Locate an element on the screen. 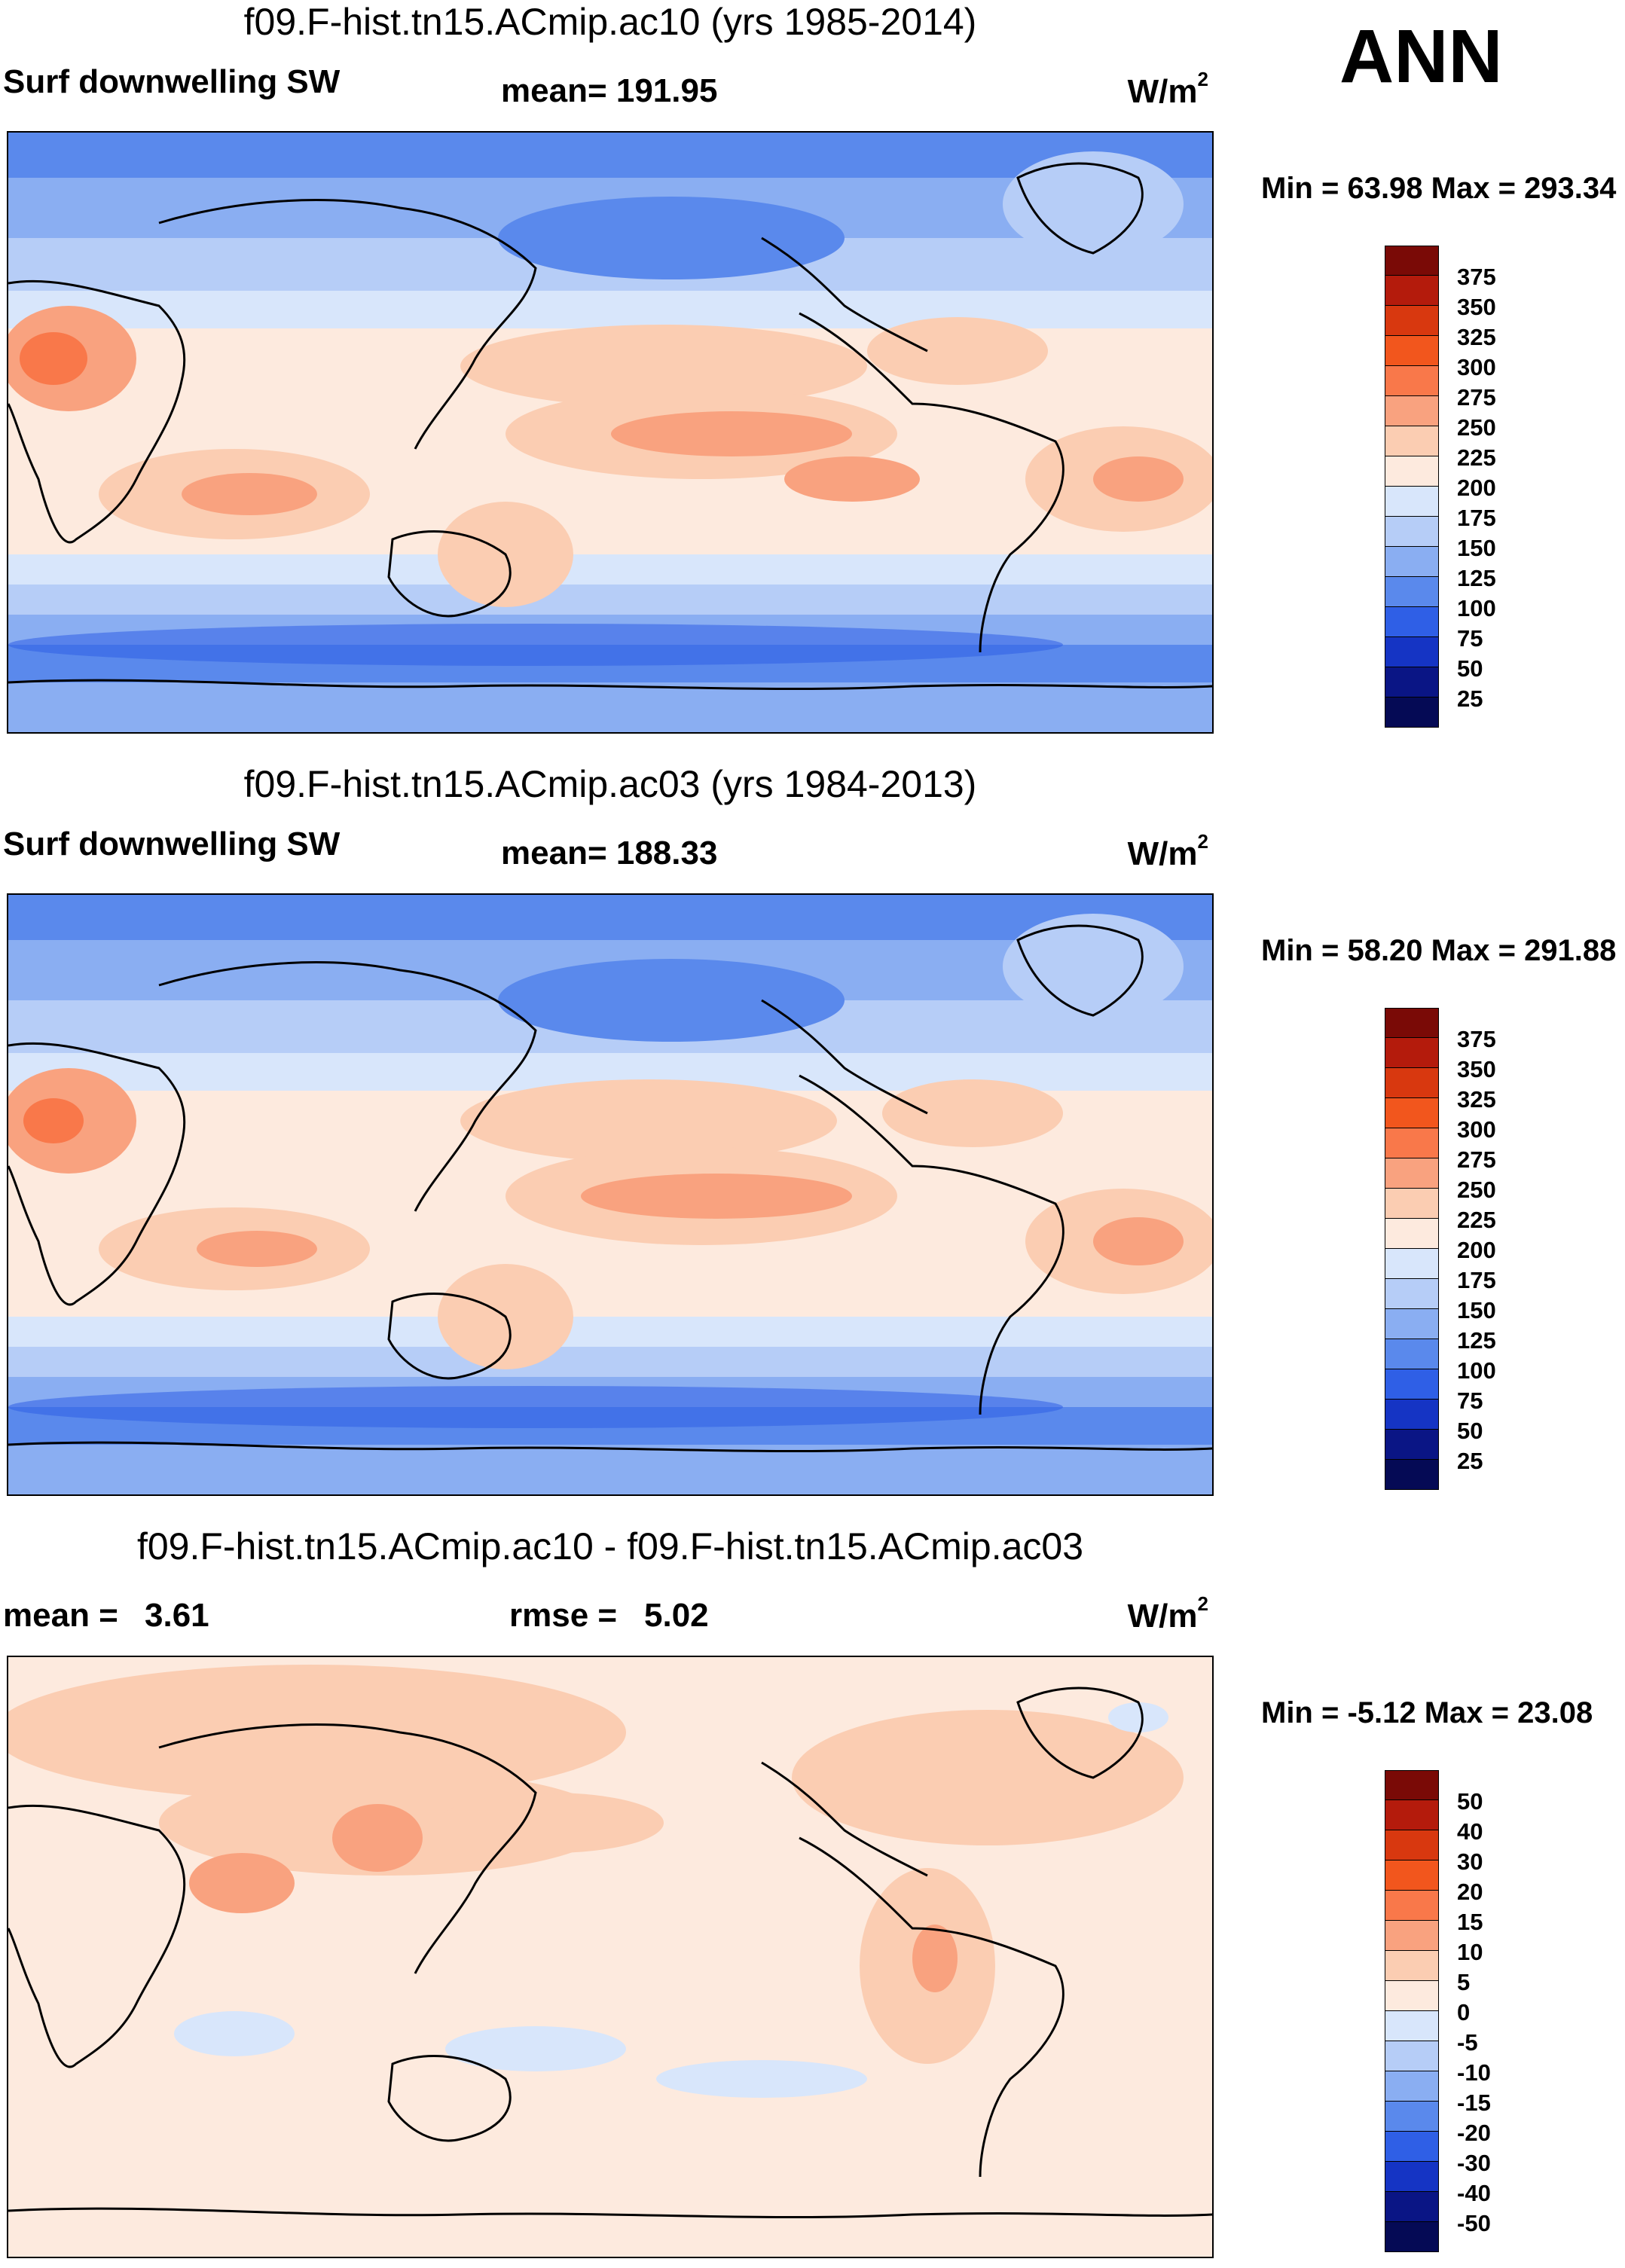  cbar2-label: 325 is located at coordinates (1476, 1100).